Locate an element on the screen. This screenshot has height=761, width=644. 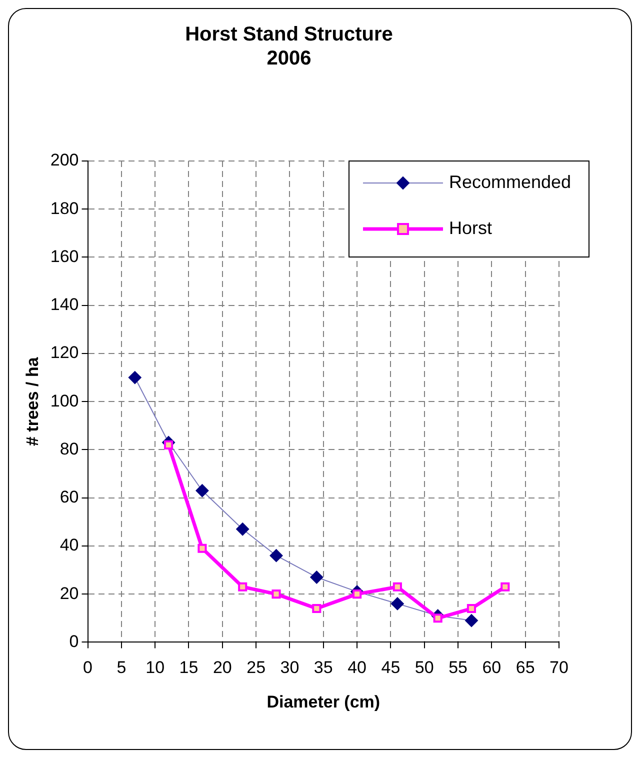
y-tick-label: 60 is located at coordinates (69, 497).